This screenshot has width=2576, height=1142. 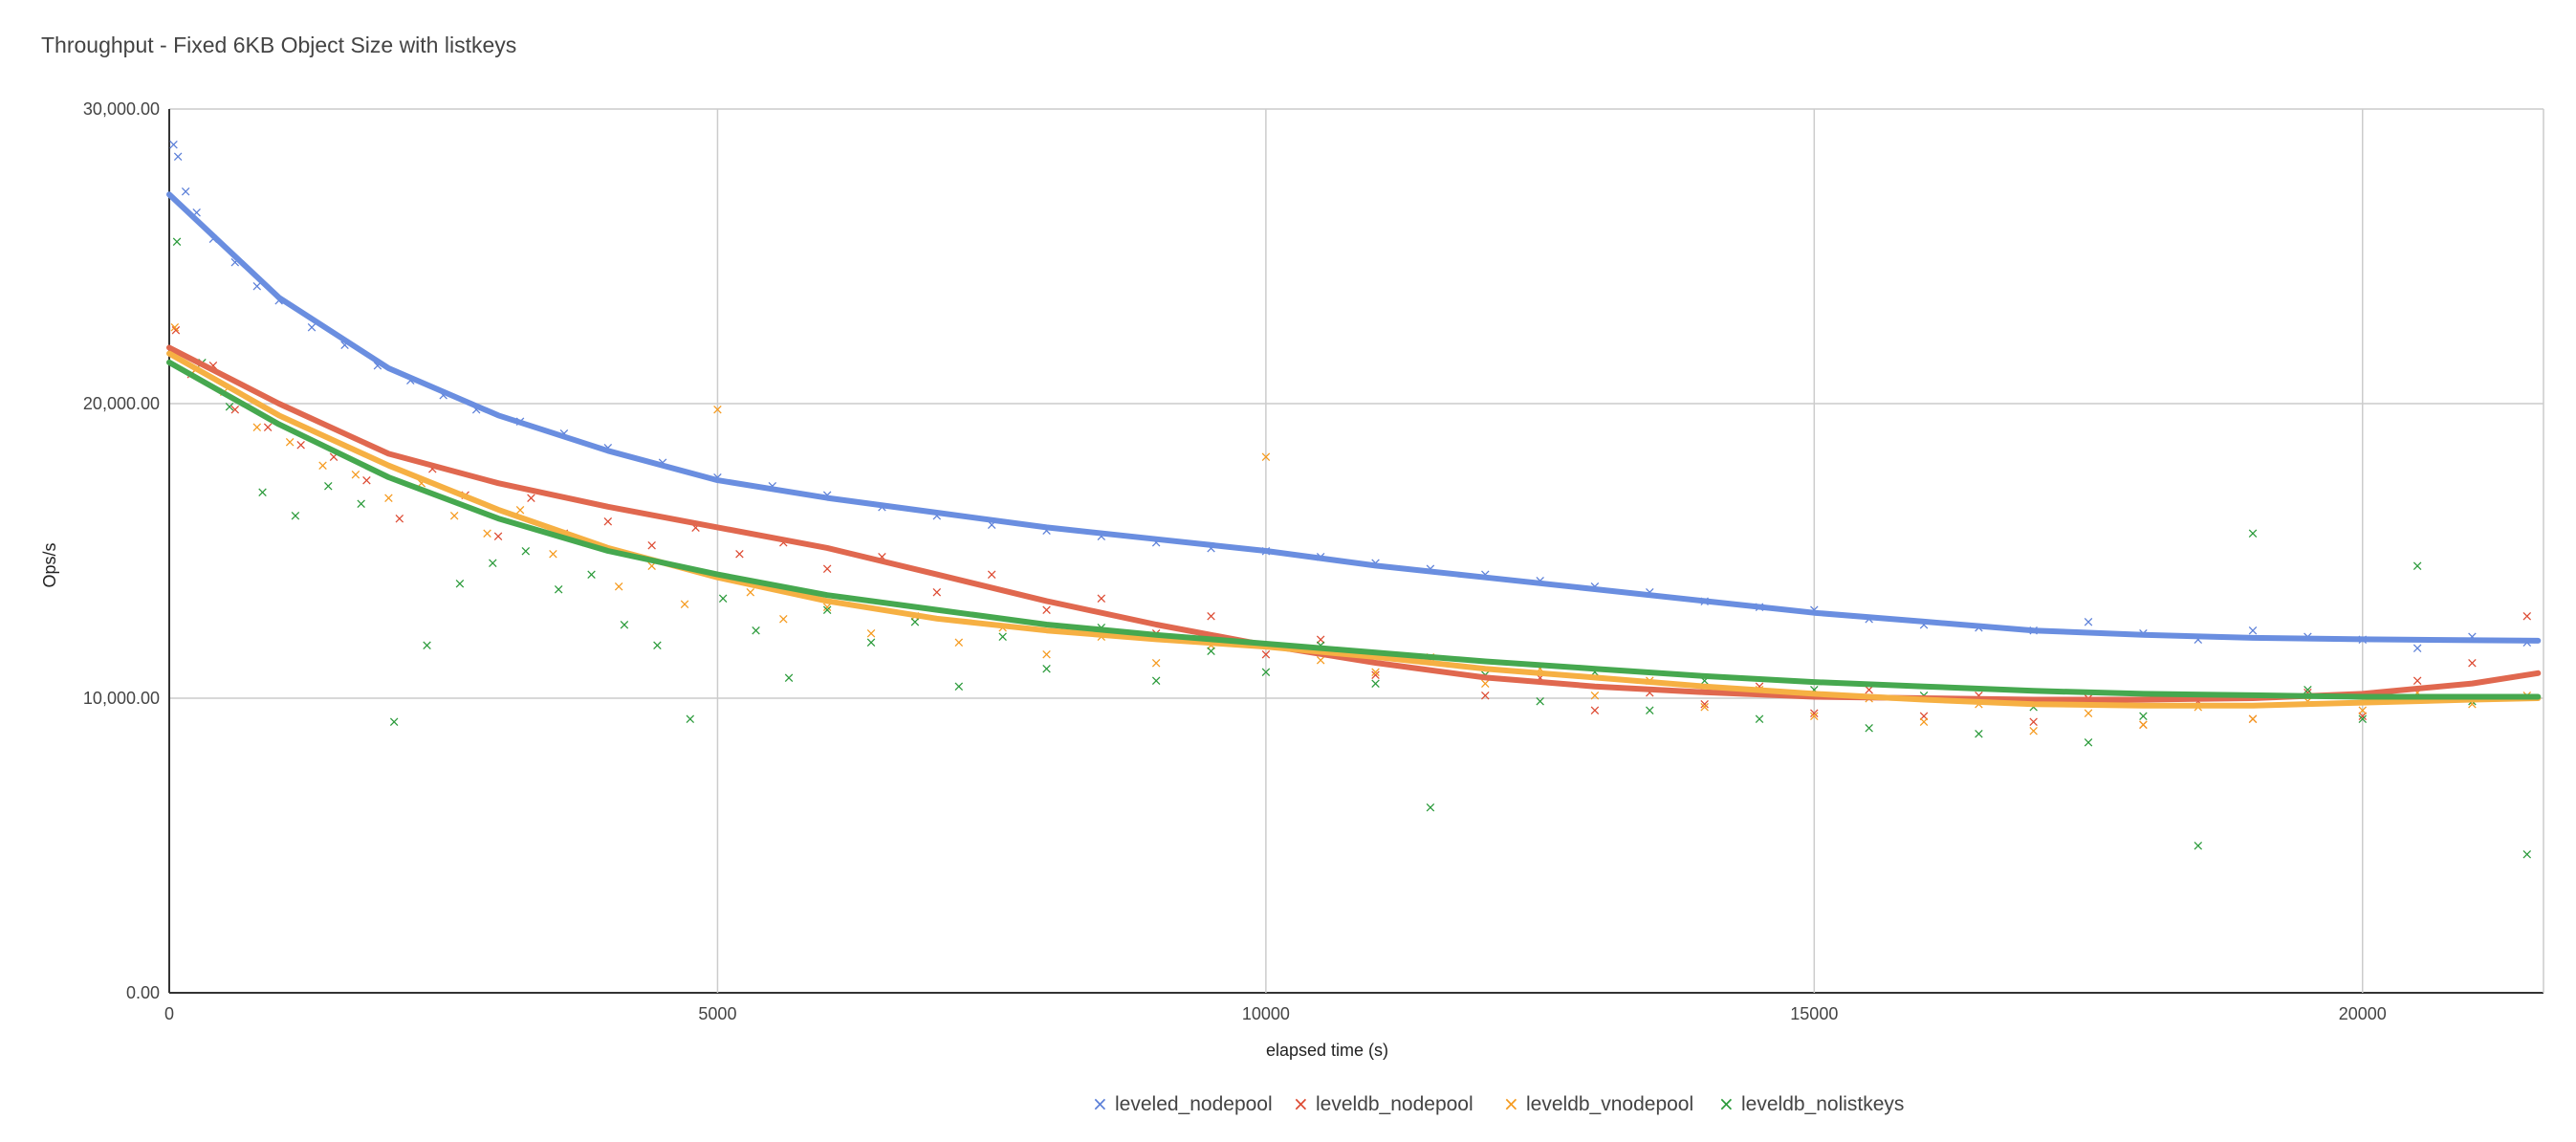 I want to click on x-axis-title: elapsed time (s), so click(x=1327, y=1050).